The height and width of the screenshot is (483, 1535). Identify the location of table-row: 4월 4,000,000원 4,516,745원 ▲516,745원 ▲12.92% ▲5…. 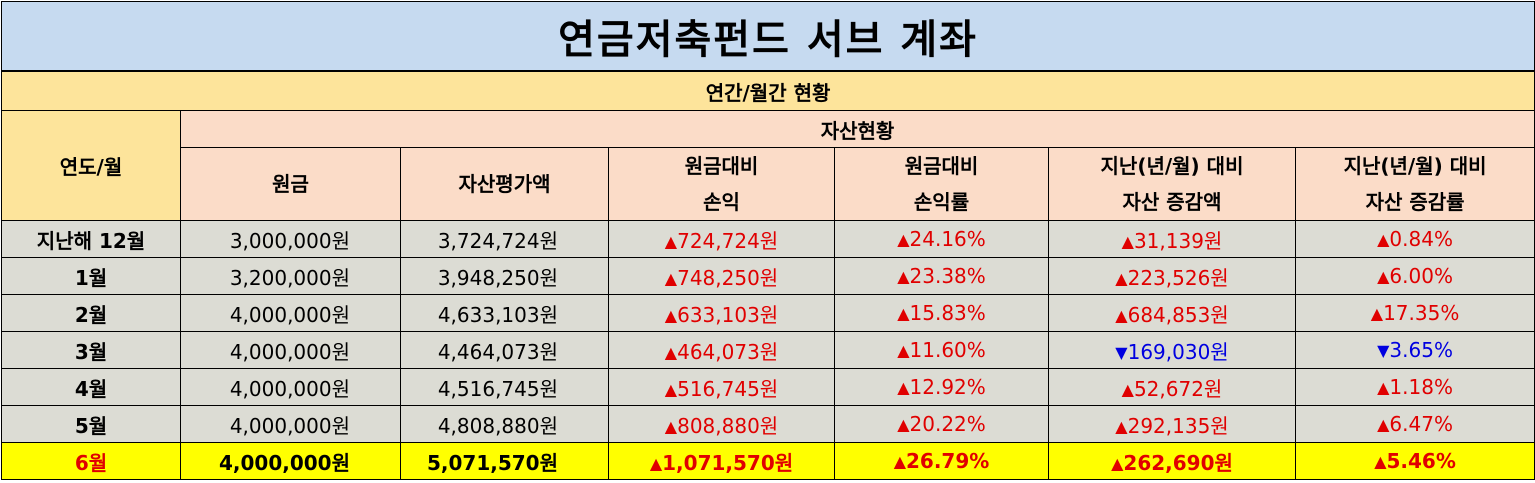
(768, 387).